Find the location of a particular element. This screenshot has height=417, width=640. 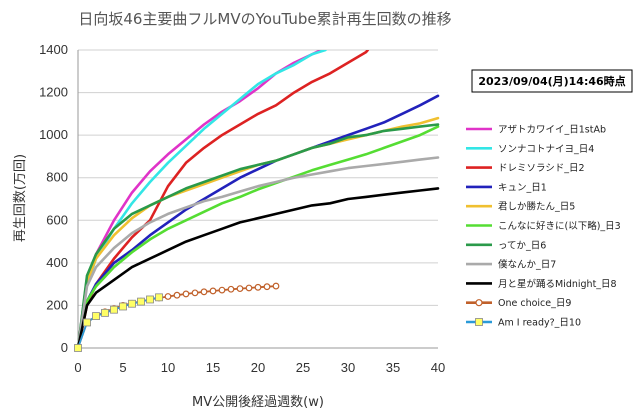

date-box: 2023/09/04(月)14:46時点 is located at coordinates (552, 81).